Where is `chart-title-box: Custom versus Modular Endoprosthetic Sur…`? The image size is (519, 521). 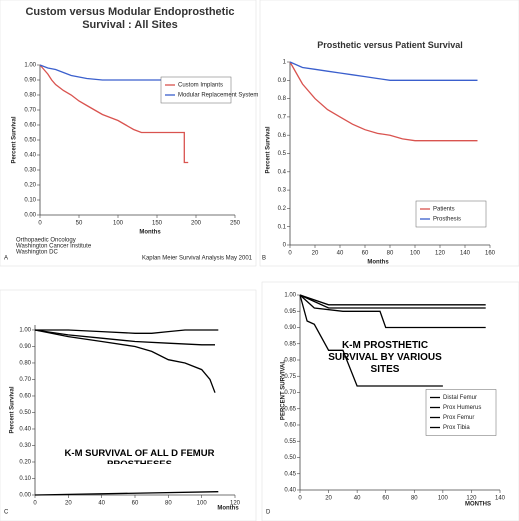 chart-title-box: Custom versus Modular Endoprosthetic Sur… is located at coordinates (130, 19).